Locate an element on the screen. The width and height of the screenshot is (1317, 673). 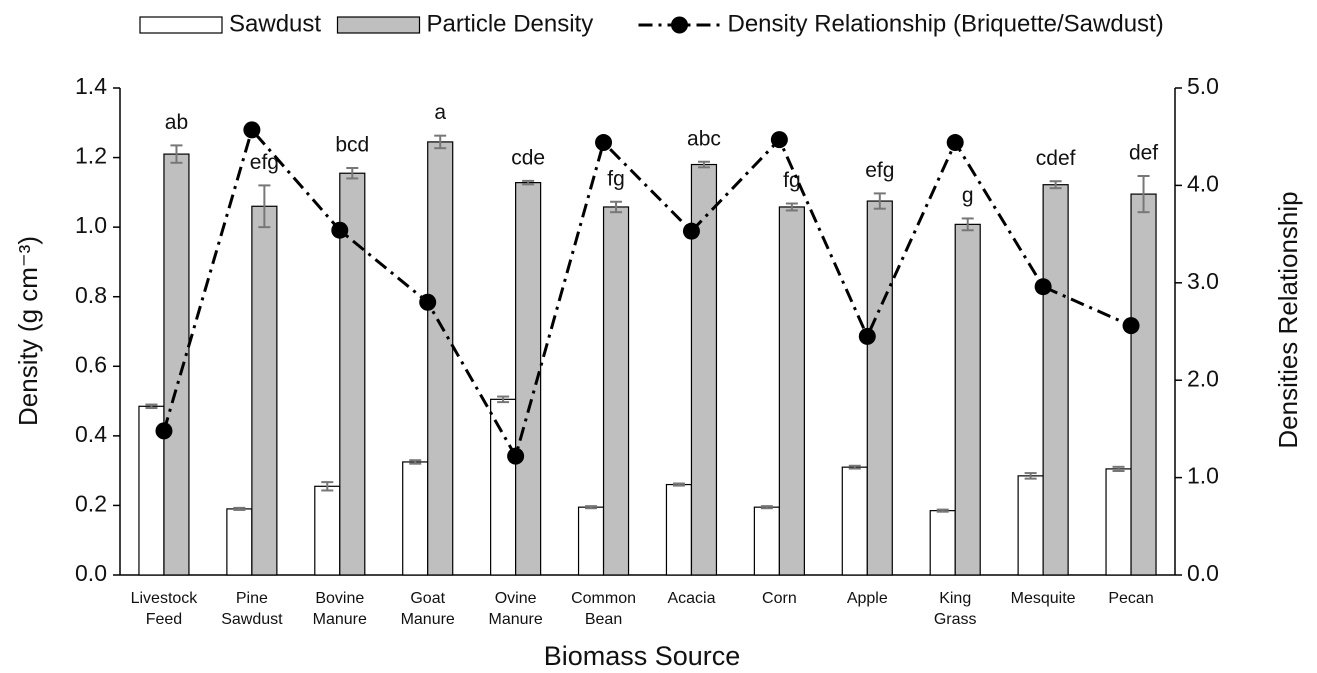
y2-tick-label: 2.0 is located at coordinates (1203, 378).